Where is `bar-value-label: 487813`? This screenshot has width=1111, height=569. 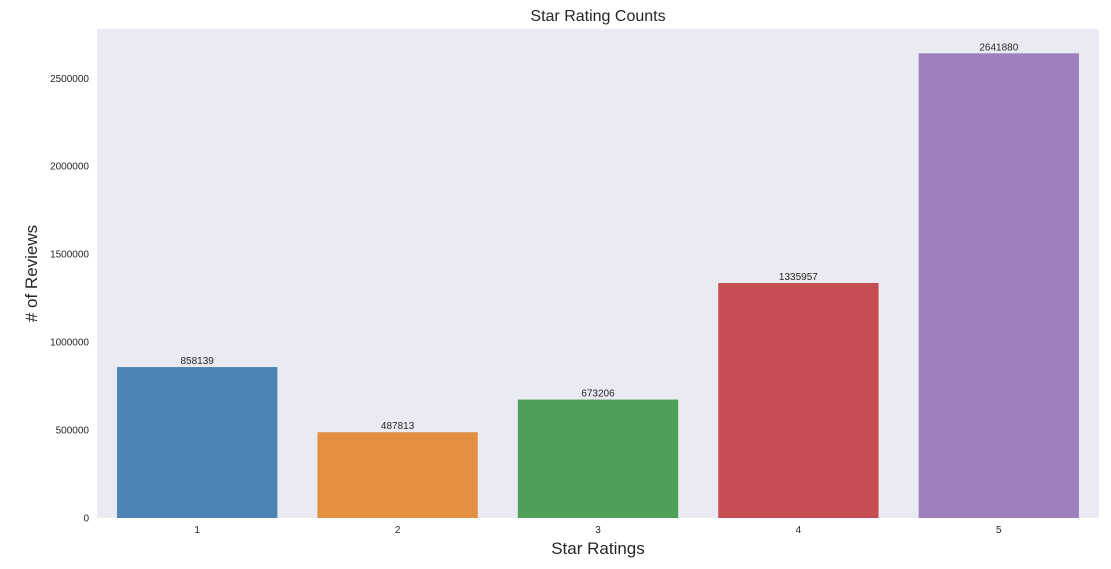 bar-value-label: 487813 is located at coordinates (398, 426).